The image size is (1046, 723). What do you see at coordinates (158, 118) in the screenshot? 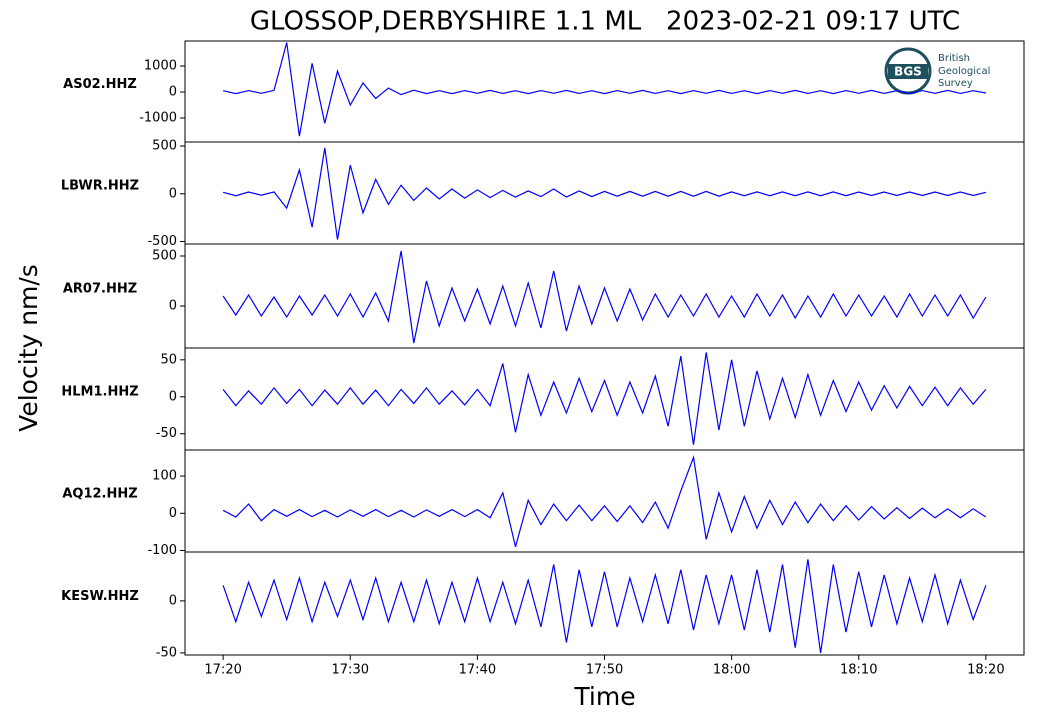
I see `y-tick-label: -1000` at bounding box center [158, 118].